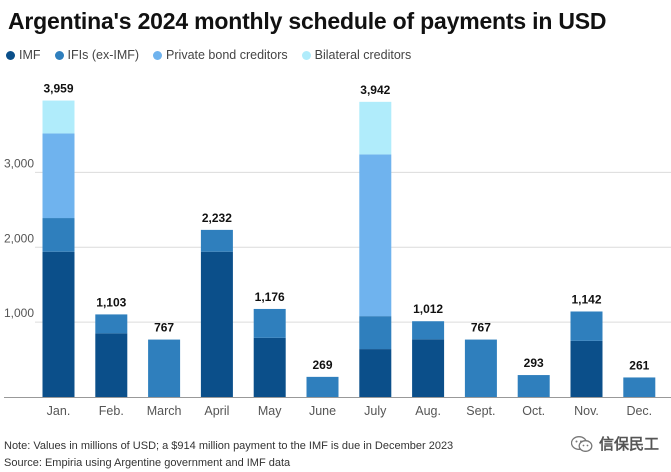 This screenshot has height=472, width=671. What do you see at coordinates (30, 55) in the screenshot?
I see `legend-label: IMF` at bounding box center [30, 55].